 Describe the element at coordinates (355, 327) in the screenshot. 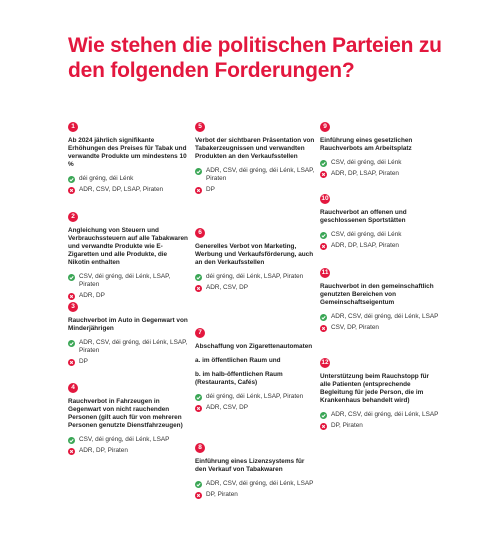

I see `no-parties: CSV, DP, Piraten` at that location.